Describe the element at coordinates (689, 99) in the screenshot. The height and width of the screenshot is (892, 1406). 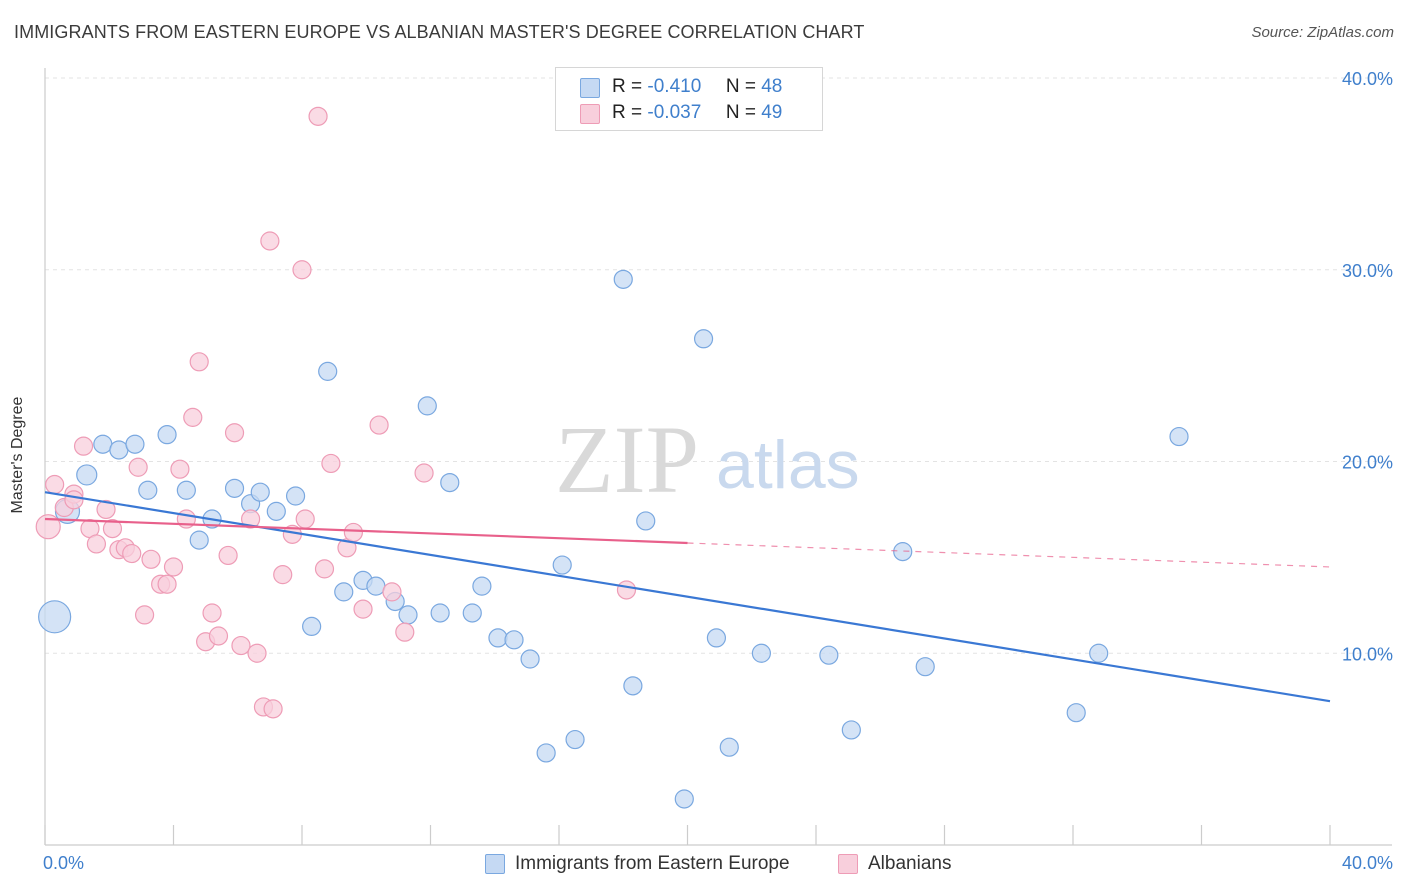
I see `stats-legend: R = -0.410 N = 48 R = -0.037 N = 49` at that location.